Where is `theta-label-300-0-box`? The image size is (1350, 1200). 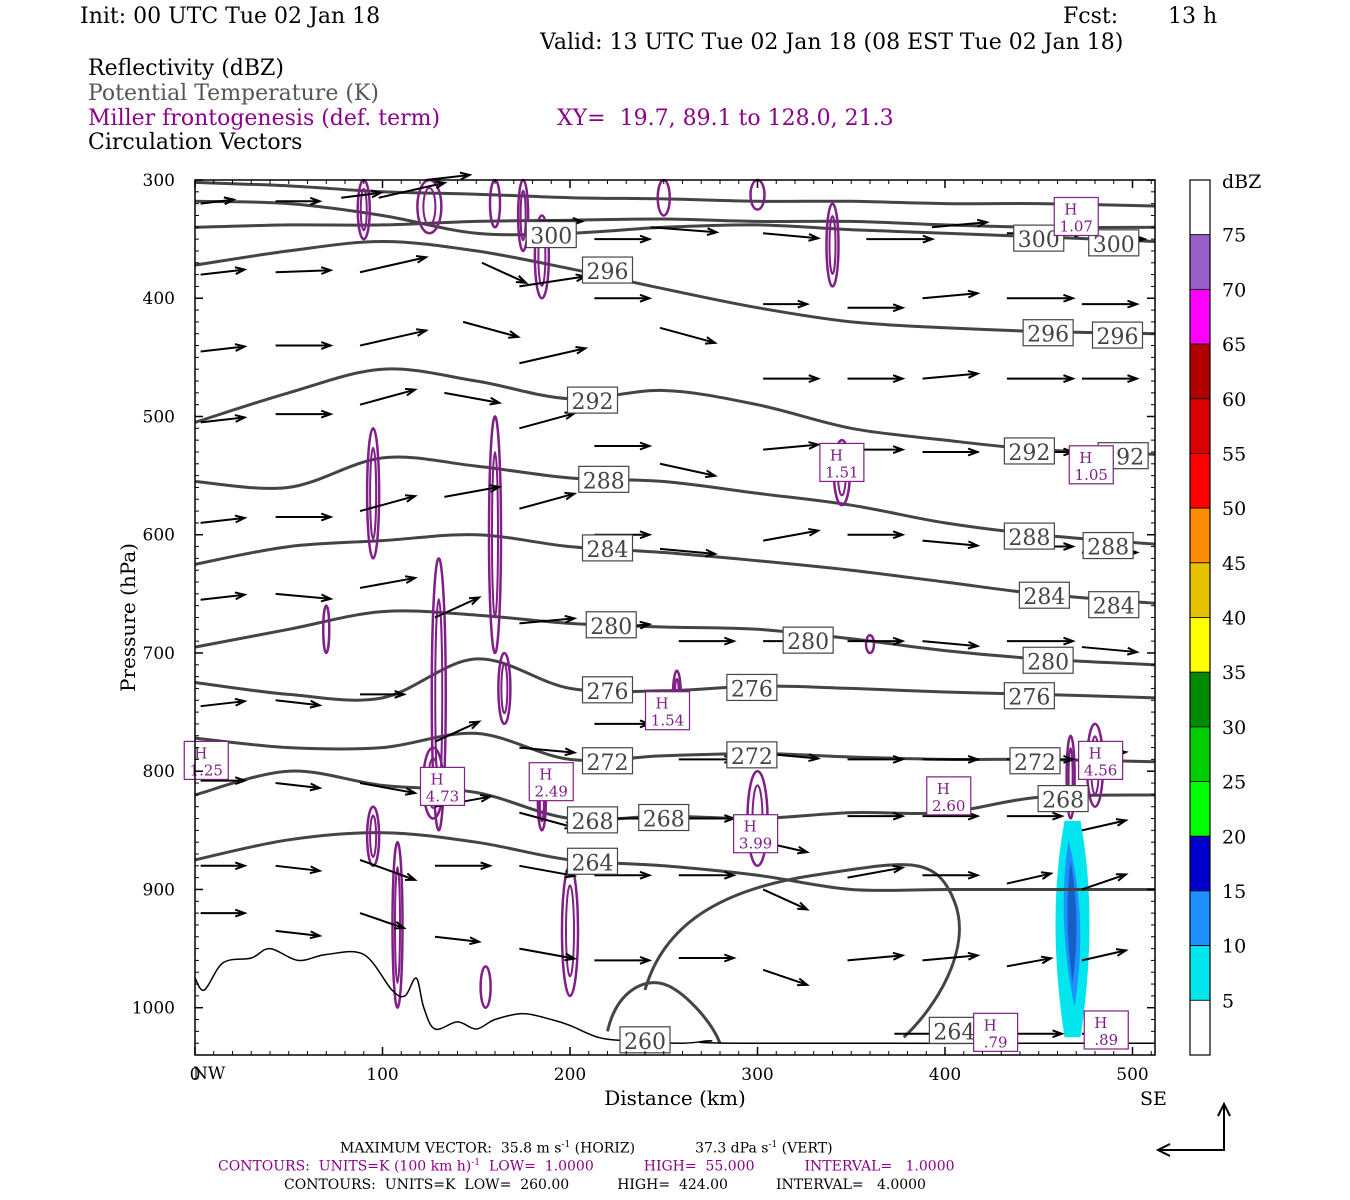 theta-label-300-0-box is located at coordinates (551, 234).